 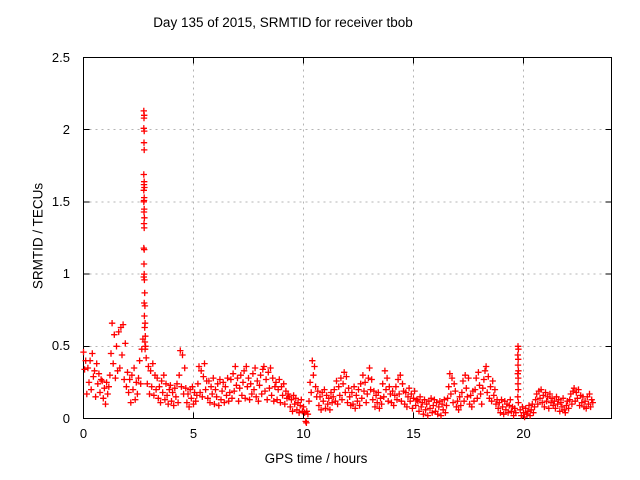 I want to click on x-tick-label: 20, so click(x=523, y=433).